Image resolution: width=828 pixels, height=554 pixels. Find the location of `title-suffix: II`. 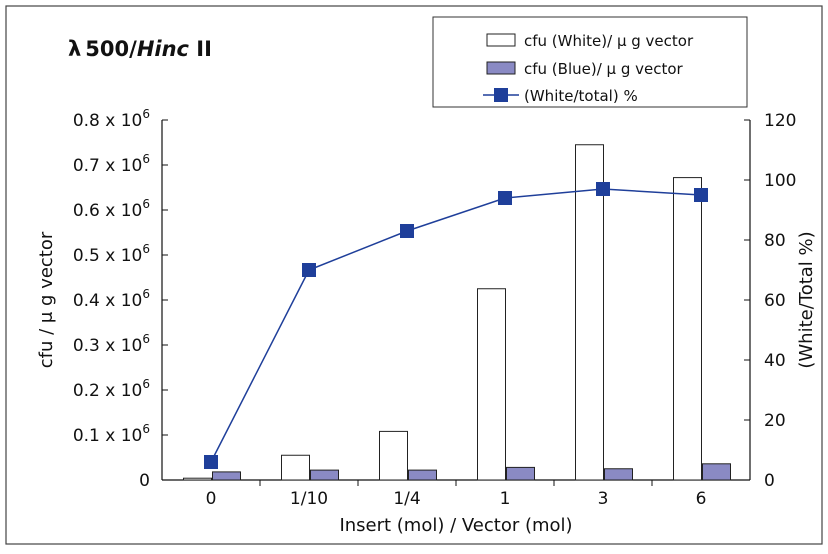

title-suffix: II is located at coordinates (200, 49).